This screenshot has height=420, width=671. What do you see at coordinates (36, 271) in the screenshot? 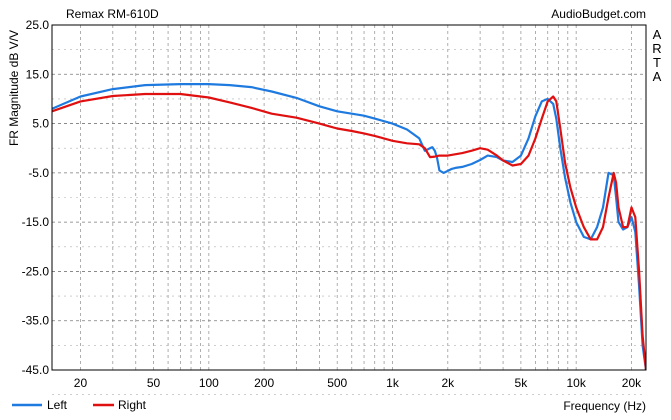
I see `y-tick-label: -25.0` at bounding box center [36, 271].